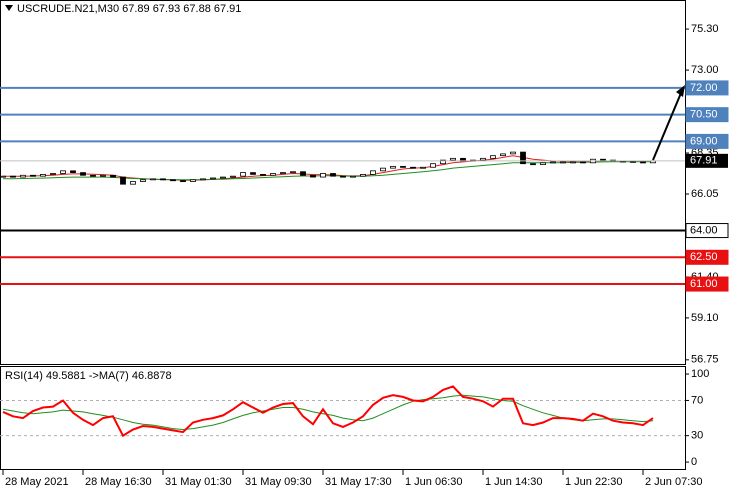 The height and width of the screenshot is (494, 729). Describe the element at coordinates (700, 374) in the screenshot. I see `y-tick-label: 100` at that location.